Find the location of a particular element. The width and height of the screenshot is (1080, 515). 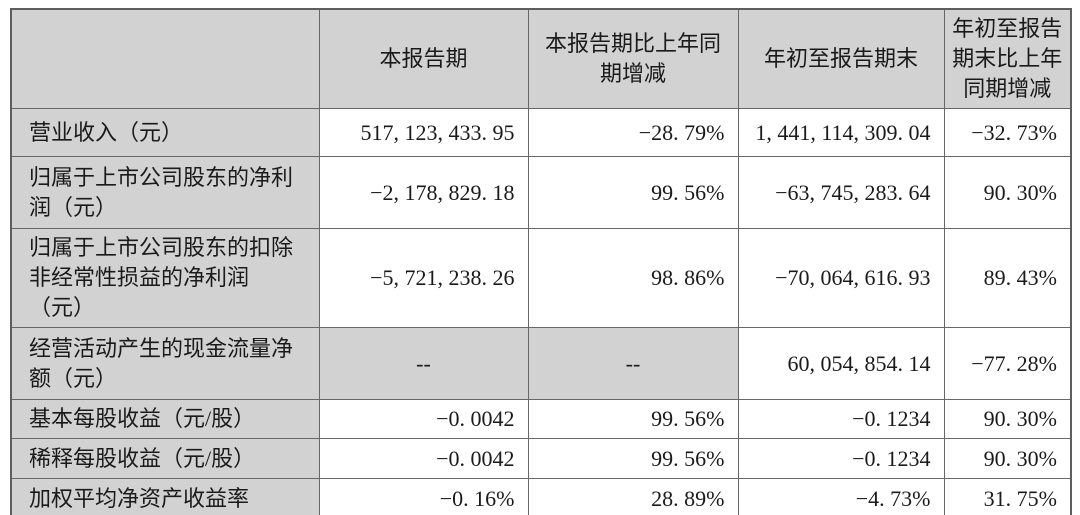

cell-revenue-ytd-yoy: −32. 73% is located at coordinates (1007, 132).